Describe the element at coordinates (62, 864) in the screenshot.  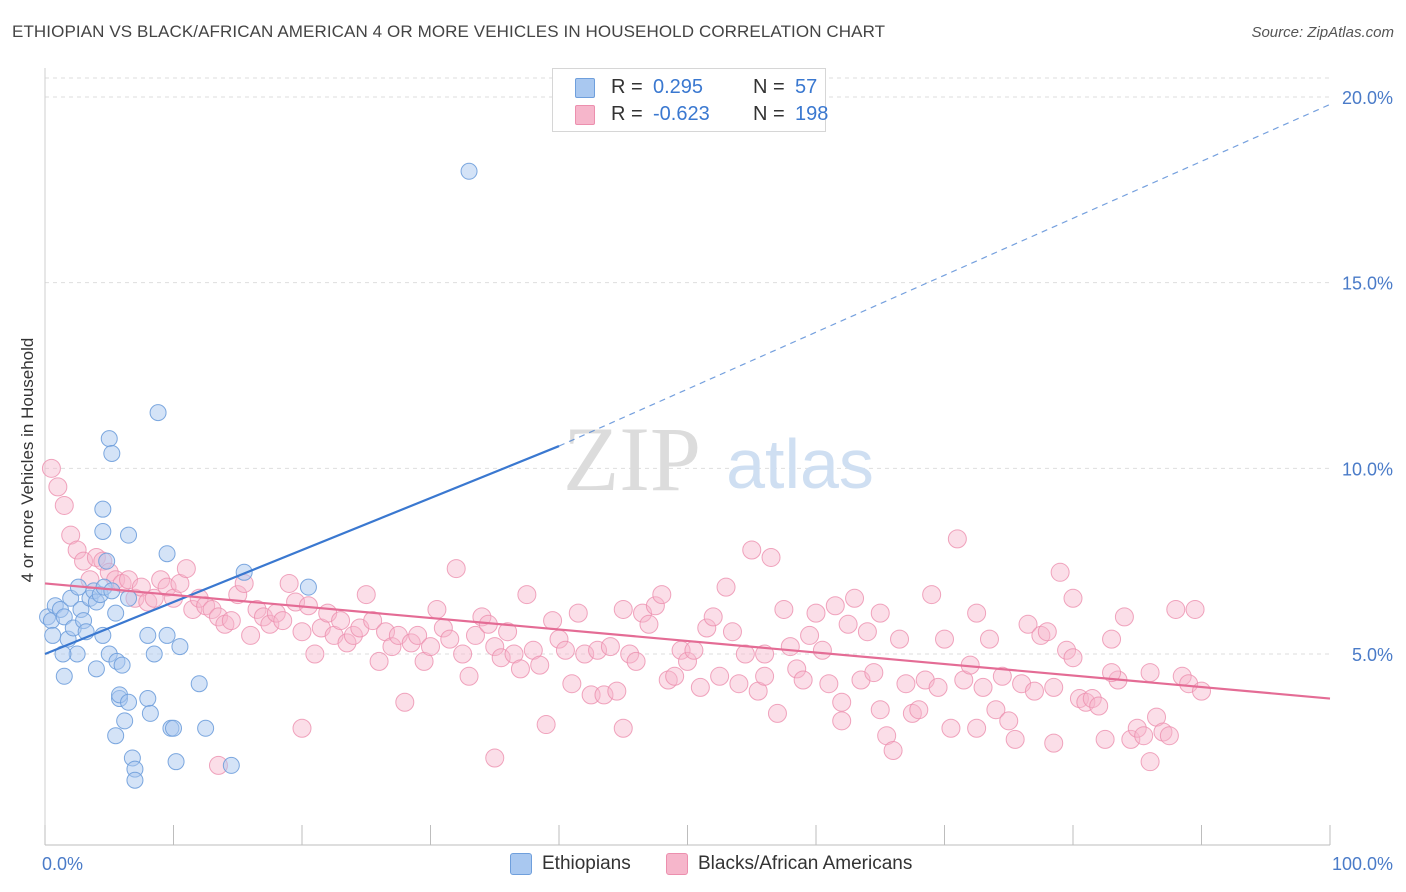
I see `x-tick-label: 0.0%` at that location.